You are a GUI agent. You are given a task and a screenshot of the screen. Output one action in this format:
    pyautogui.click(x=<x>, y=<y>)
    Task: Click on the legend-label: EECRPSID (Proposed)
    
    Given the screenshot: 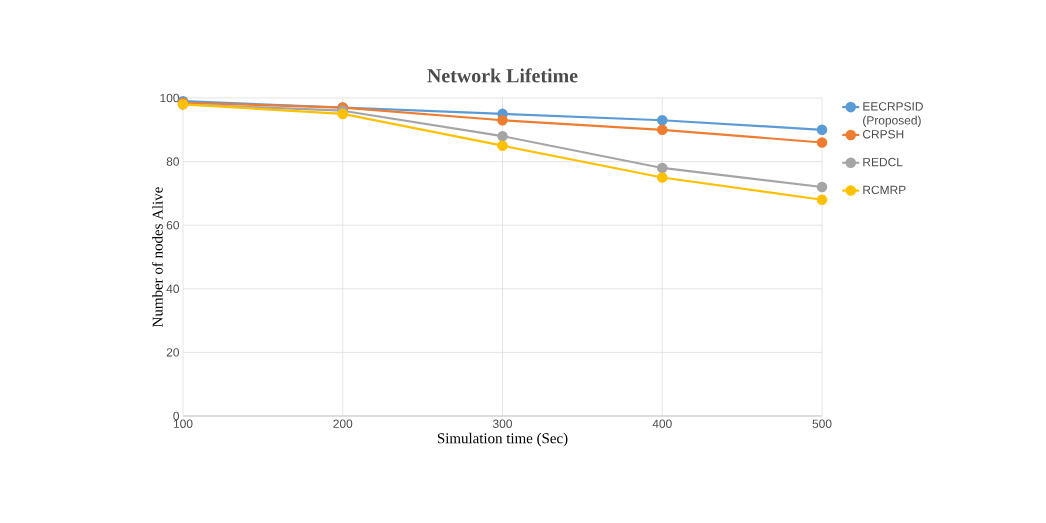 What is the action you would take?
    pyautogui.click(x=893, y=114)
    